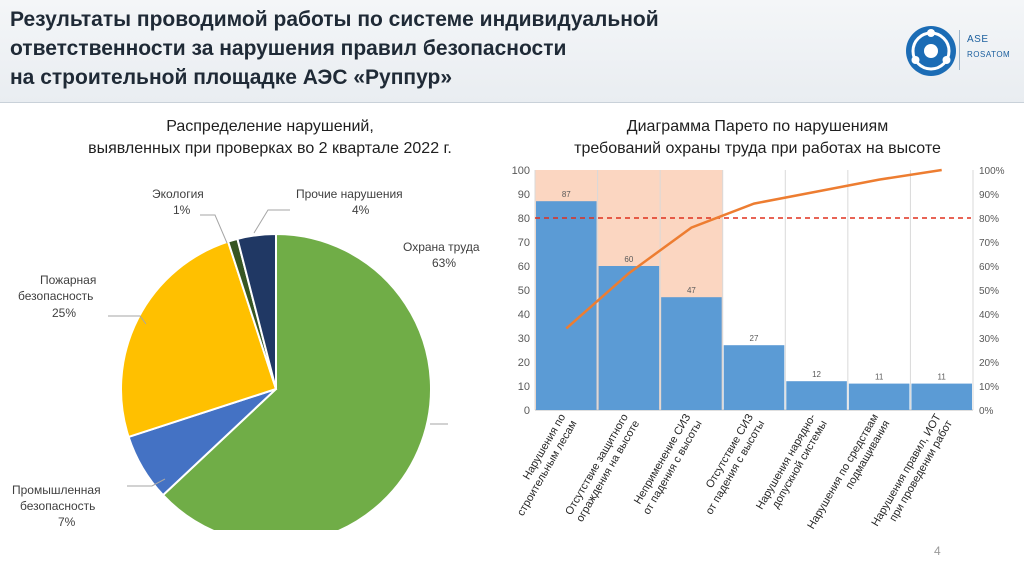 This screenshot has width=1024, height=574. Describe the element at coordinates (989, 291) in the screenshot. I see `y2-tick-label: 50%` at that location.